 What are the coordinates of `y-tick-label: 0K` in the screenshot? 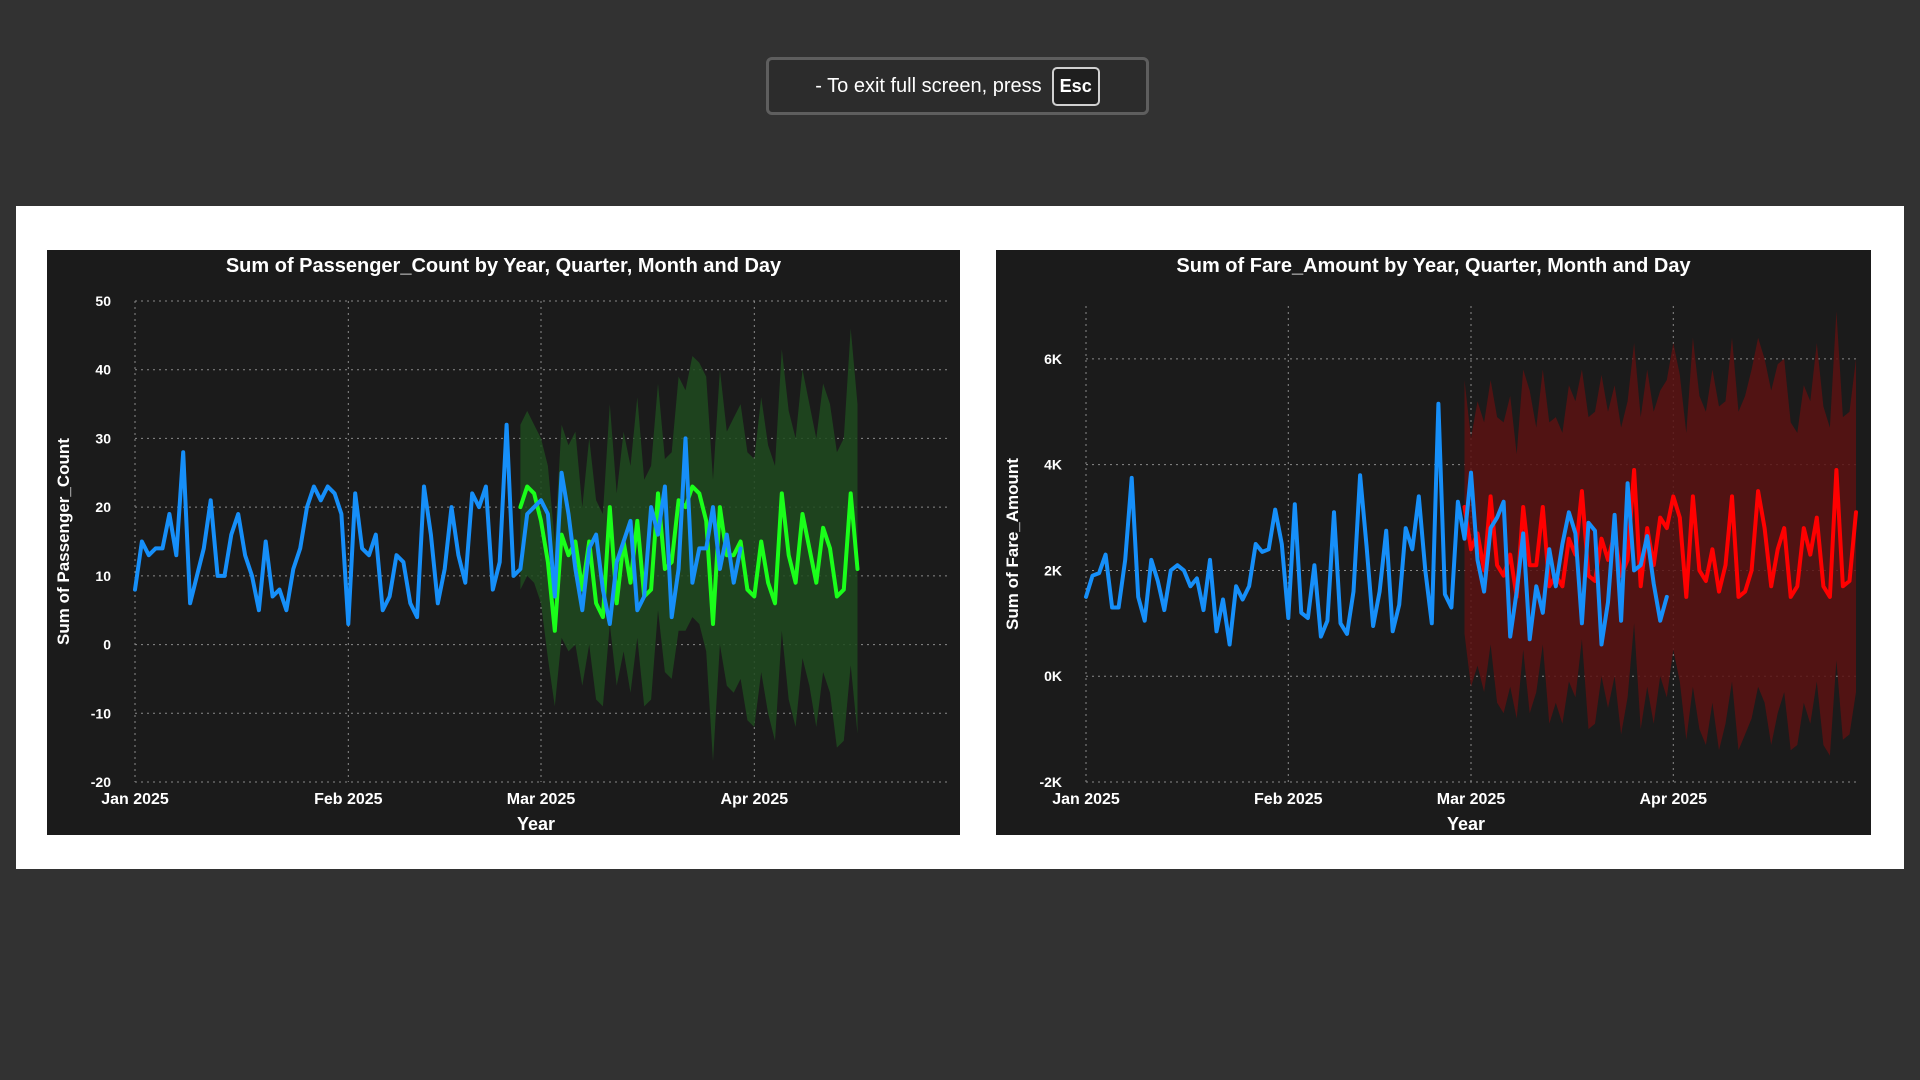 It's located at (1053, 676).